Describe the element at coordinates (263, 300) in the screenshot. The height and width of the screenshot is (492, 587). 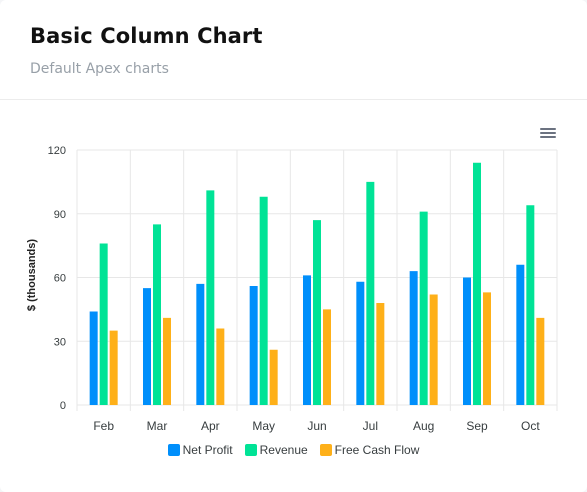
I see `bar-revenue-may` at that location.